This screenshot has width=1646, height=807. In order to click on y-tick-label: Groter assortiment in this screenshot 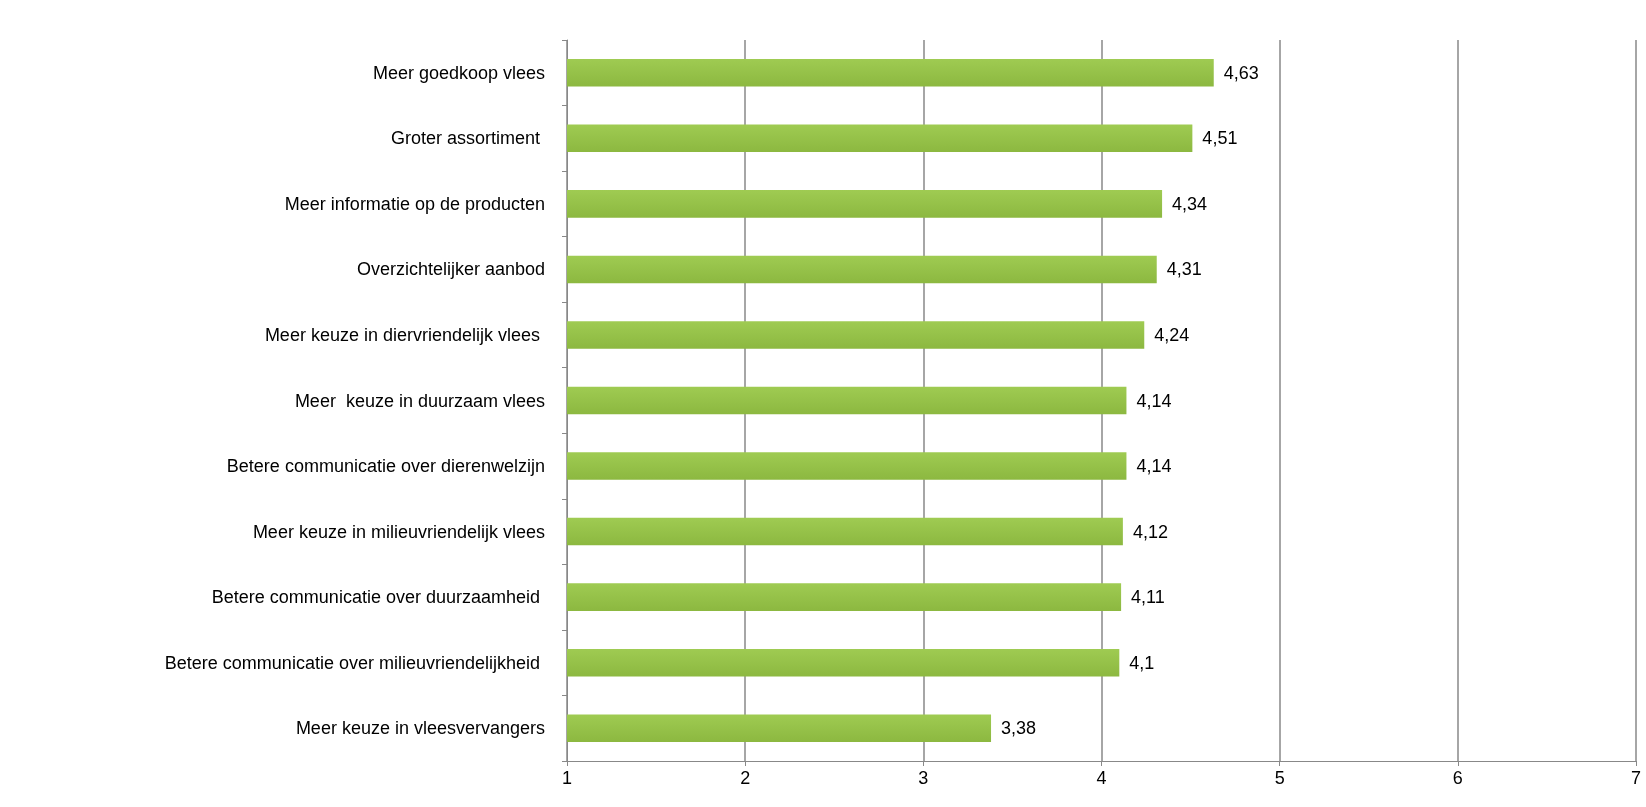, I will do `click(467, 138)`.